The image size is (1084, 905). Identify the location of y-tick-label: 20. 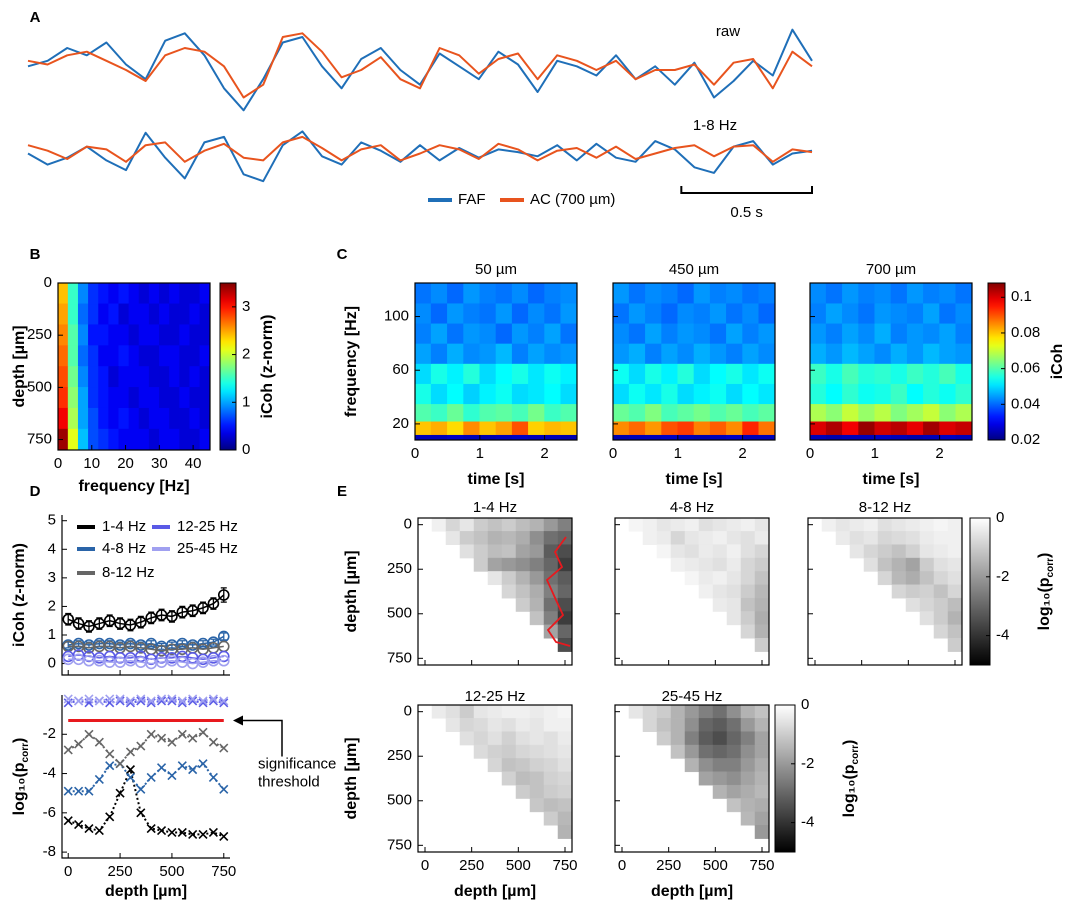
(400, 423).